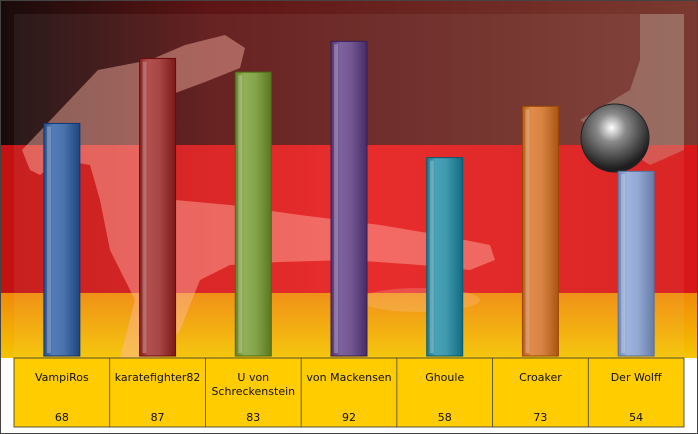  I want to click on value-label: 54, so click(636, 417).